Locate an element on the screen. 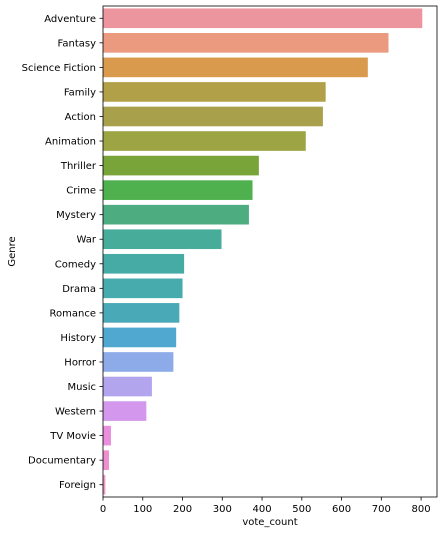 The image size is (444, 535). x-tick-label: 800 is located at coordinates (421, 509).